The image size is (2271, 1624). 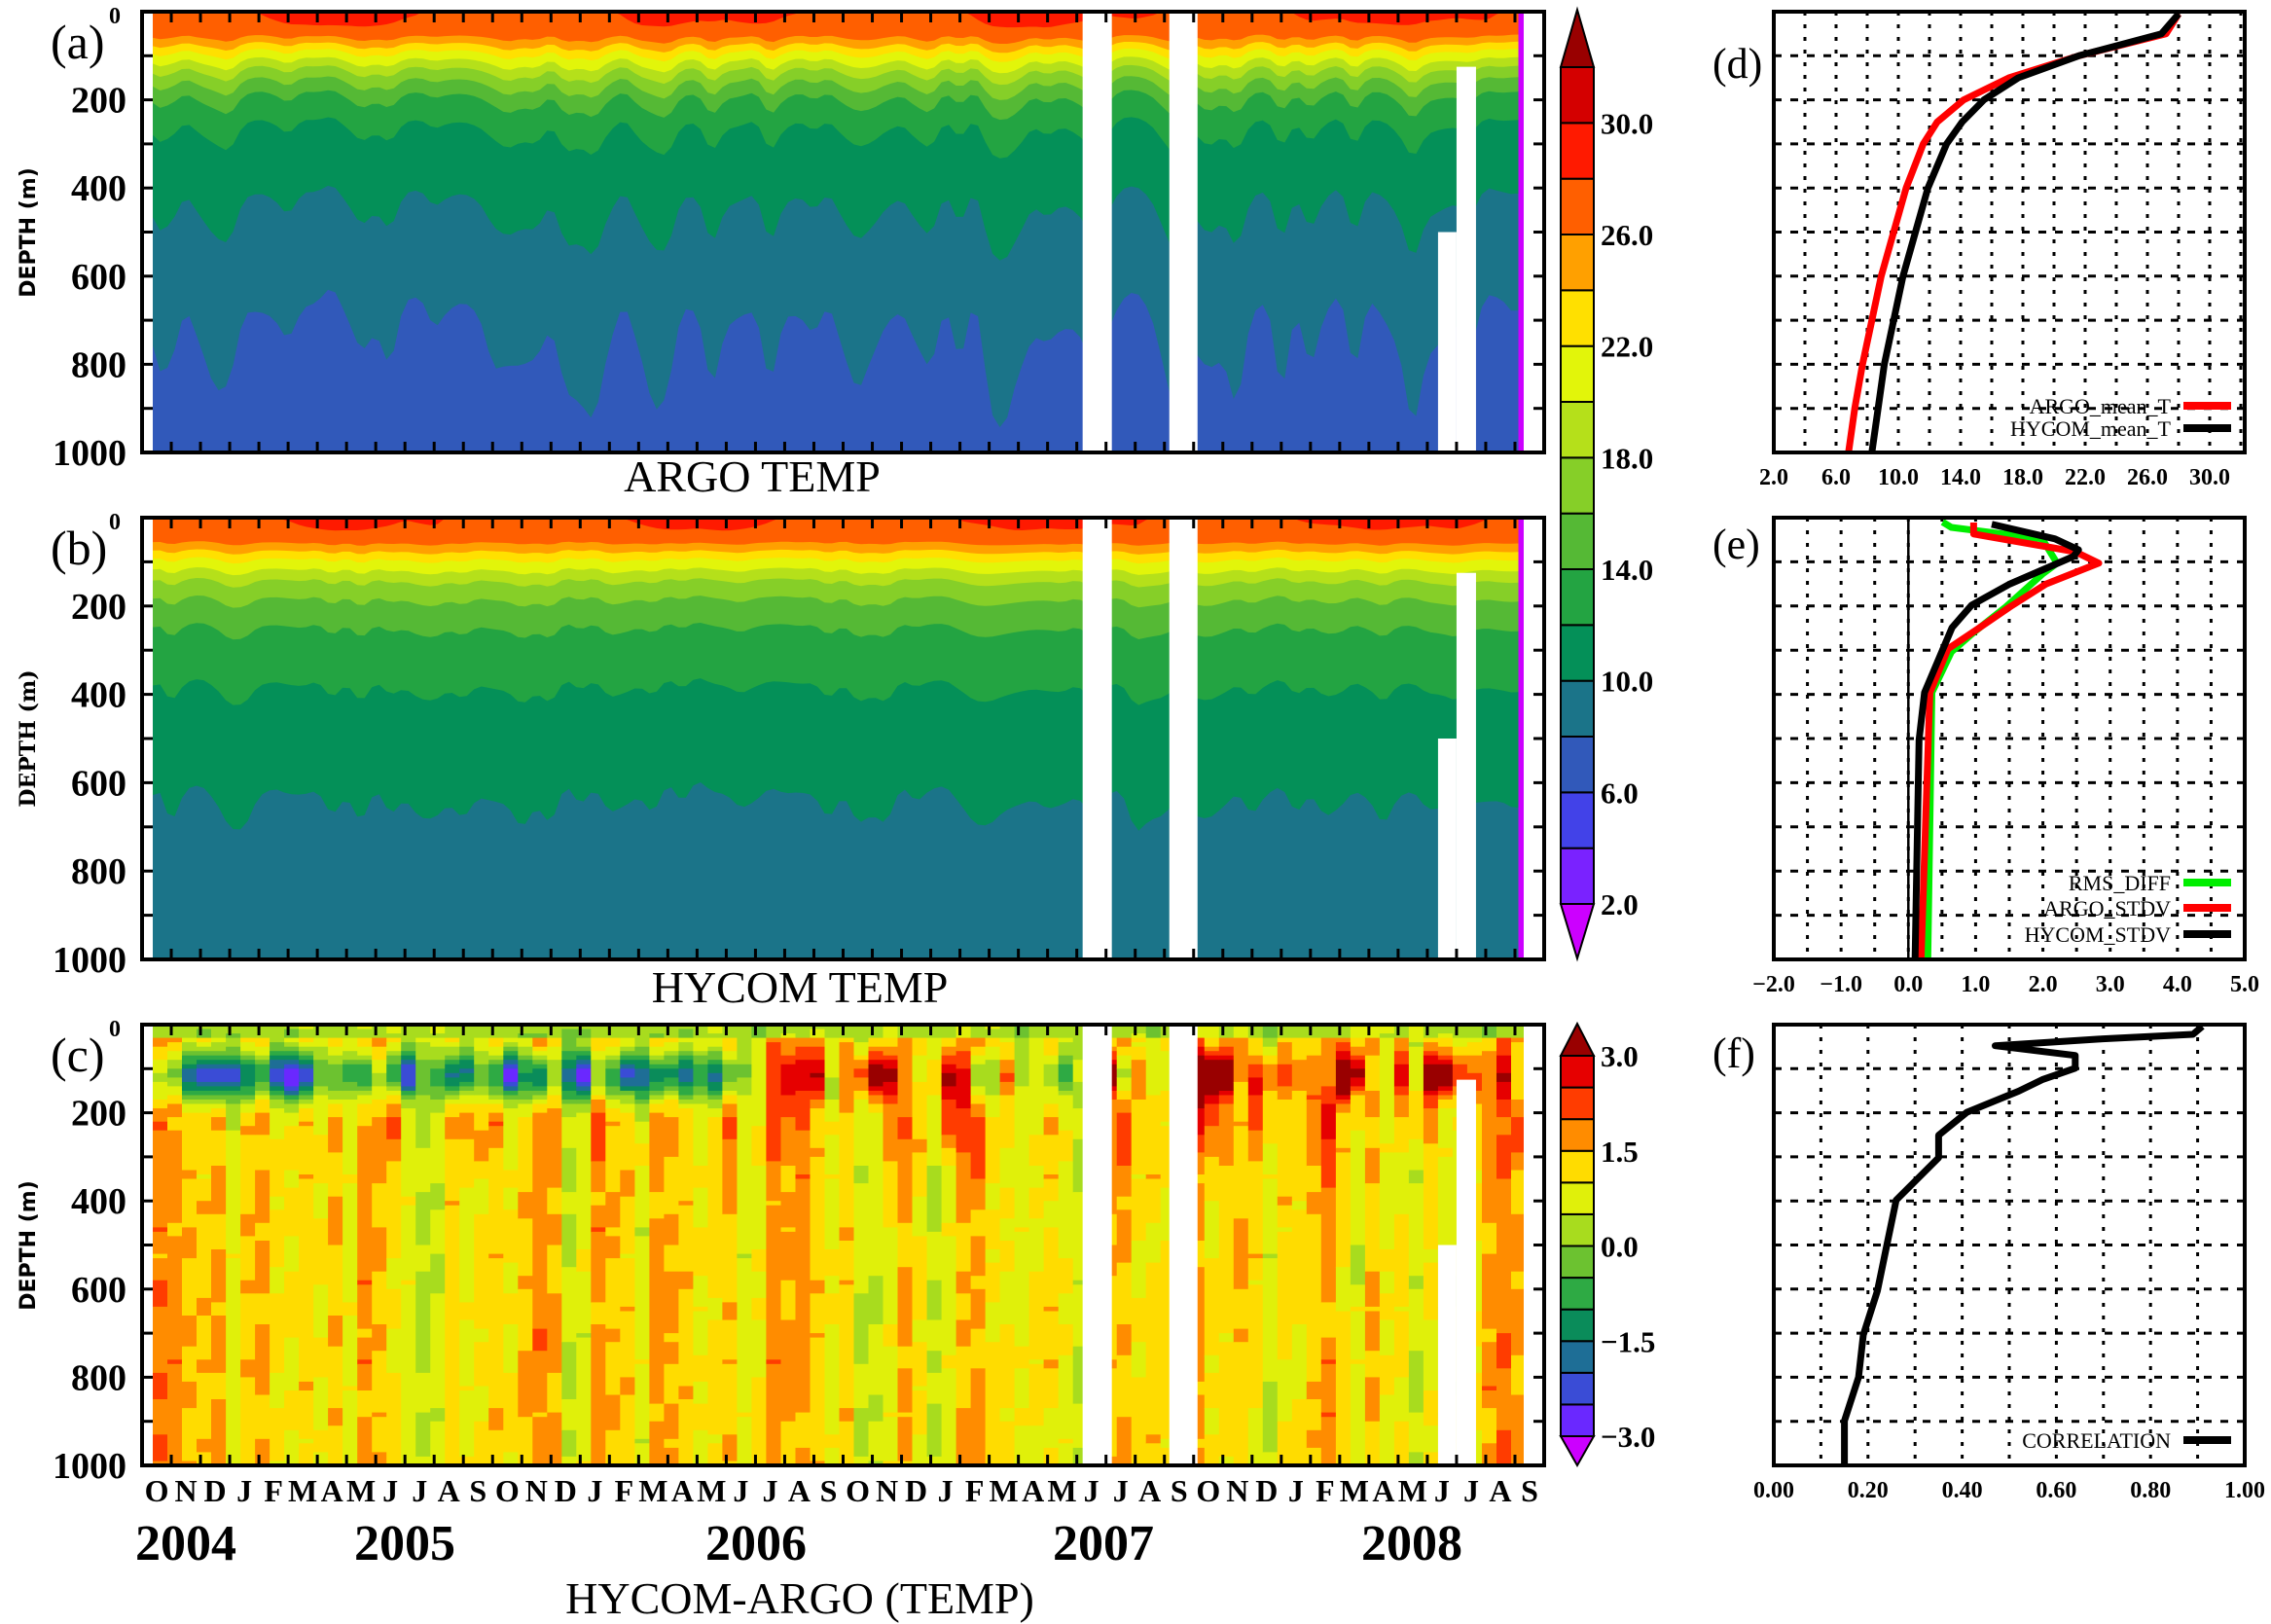 What do you see at coordinates (1836, 477) in the screenshot?
I see `x-tick-label: 6.0` at bounding box center [1836, 477].